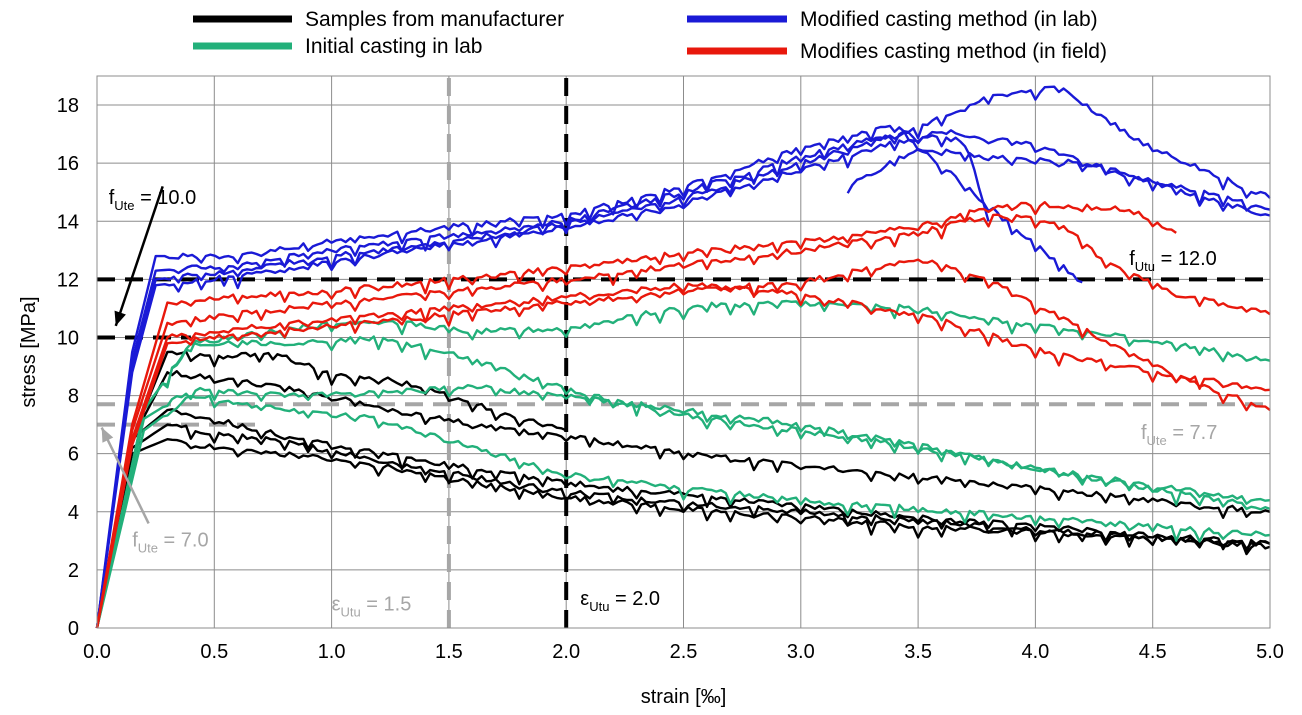  Describe the element at coordinates (183, 541) in the screenshot. I see `annotation-value: = 7.0` at that location.